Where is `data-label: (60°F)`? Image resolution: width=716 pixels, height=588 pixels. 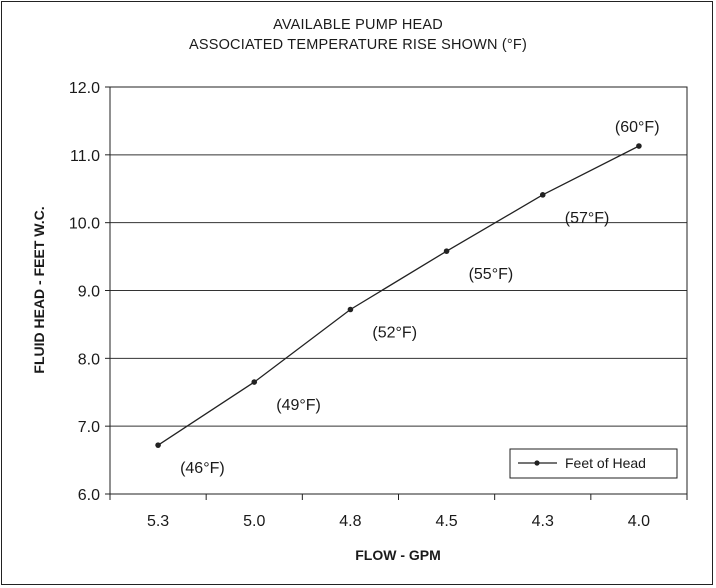
data-label: (60°F) is located at coordinates (637, 127).